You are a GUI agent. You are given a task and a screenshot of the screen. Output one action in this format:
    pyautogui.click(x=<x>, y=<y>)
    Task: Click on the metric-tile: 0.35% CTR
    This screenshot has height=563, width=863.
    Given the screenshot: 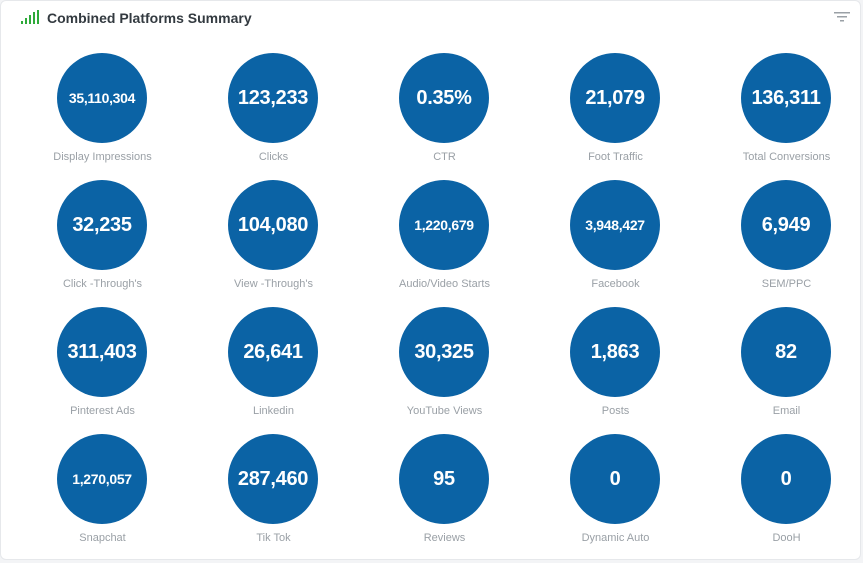 What is the action you would take?
    pyautogui.click(x=444, y=116)
    